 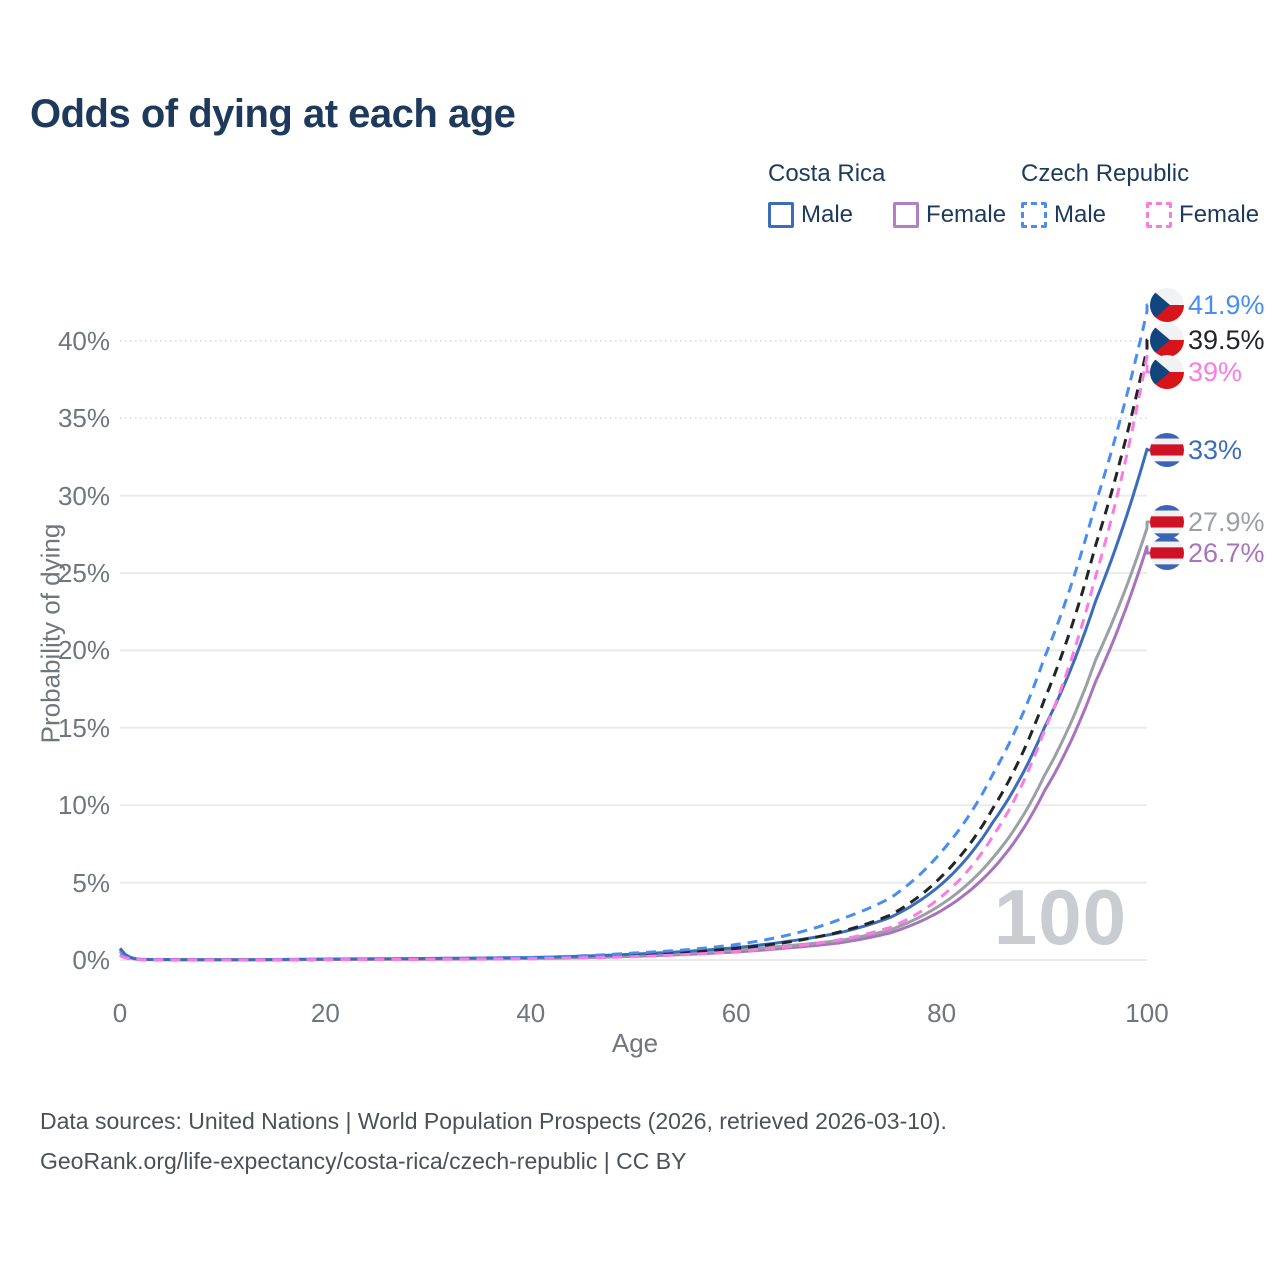 What do you see at coordinates (1226, 340) in the screenshot?
I see `end-value-label-czech-republic-both-sexes-: 39.5%` at bounding box center [1226, 340].